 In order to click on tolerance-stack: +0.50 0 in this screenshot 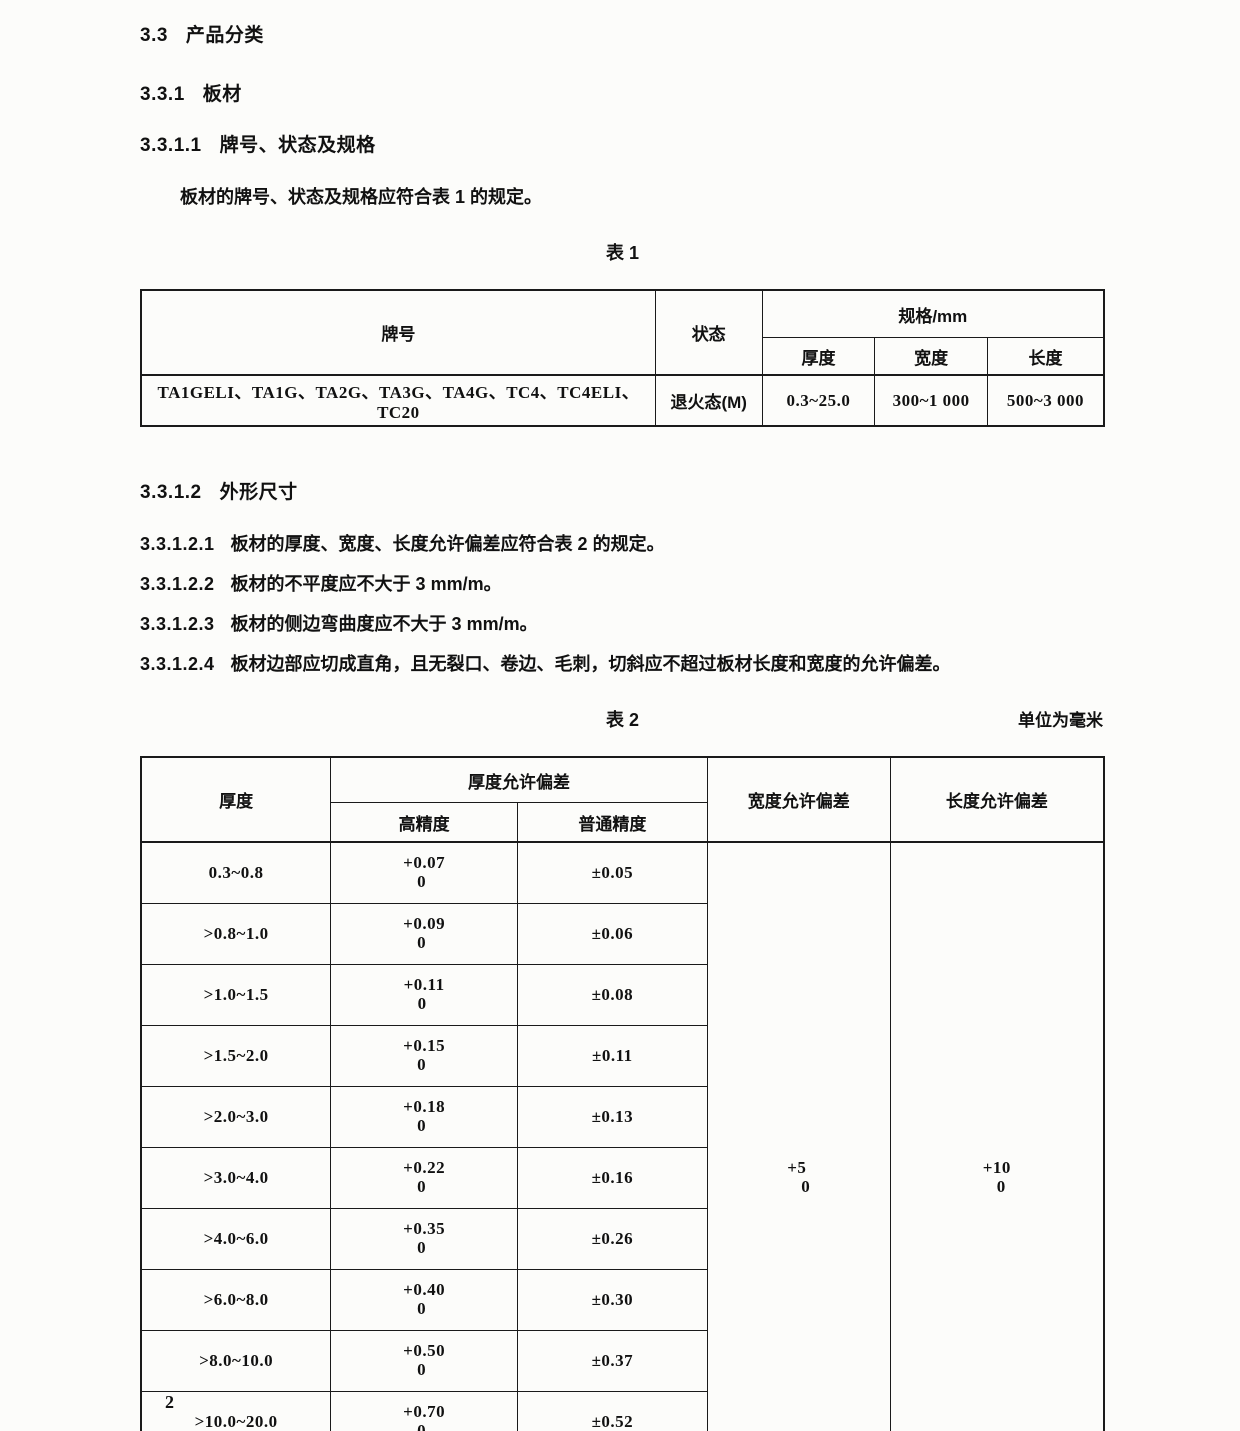, I will do `click(424, 1360)`.